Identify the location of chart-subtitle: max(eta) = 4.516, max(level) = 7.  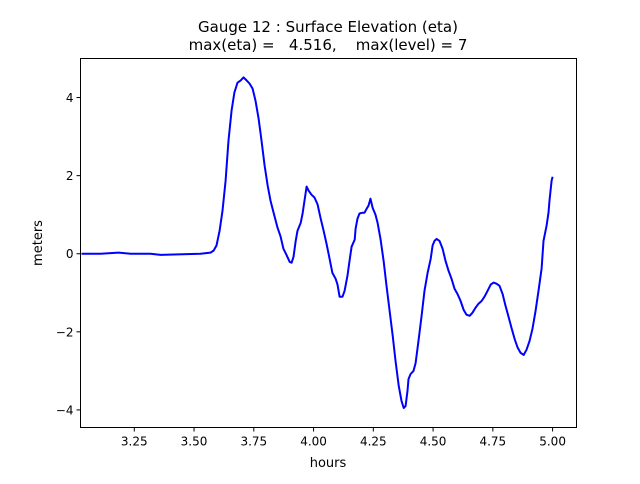
(328, 45).